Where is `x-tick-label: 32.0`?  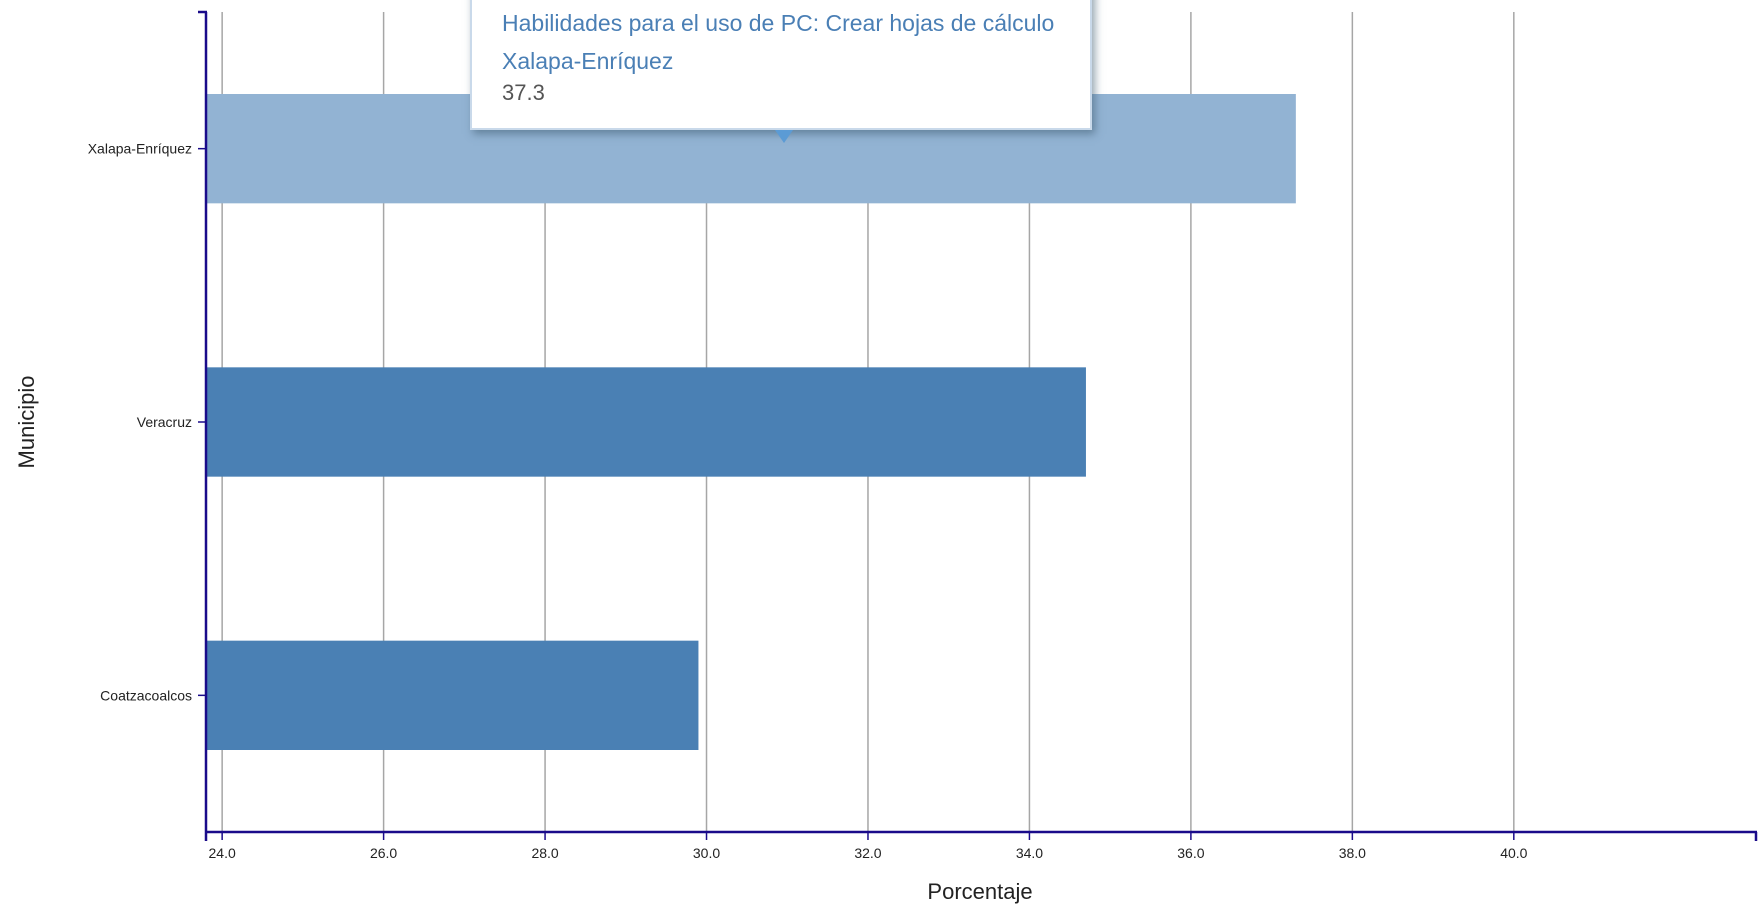
x-tick-label: 32.0 is located at coordinates (867, 853).